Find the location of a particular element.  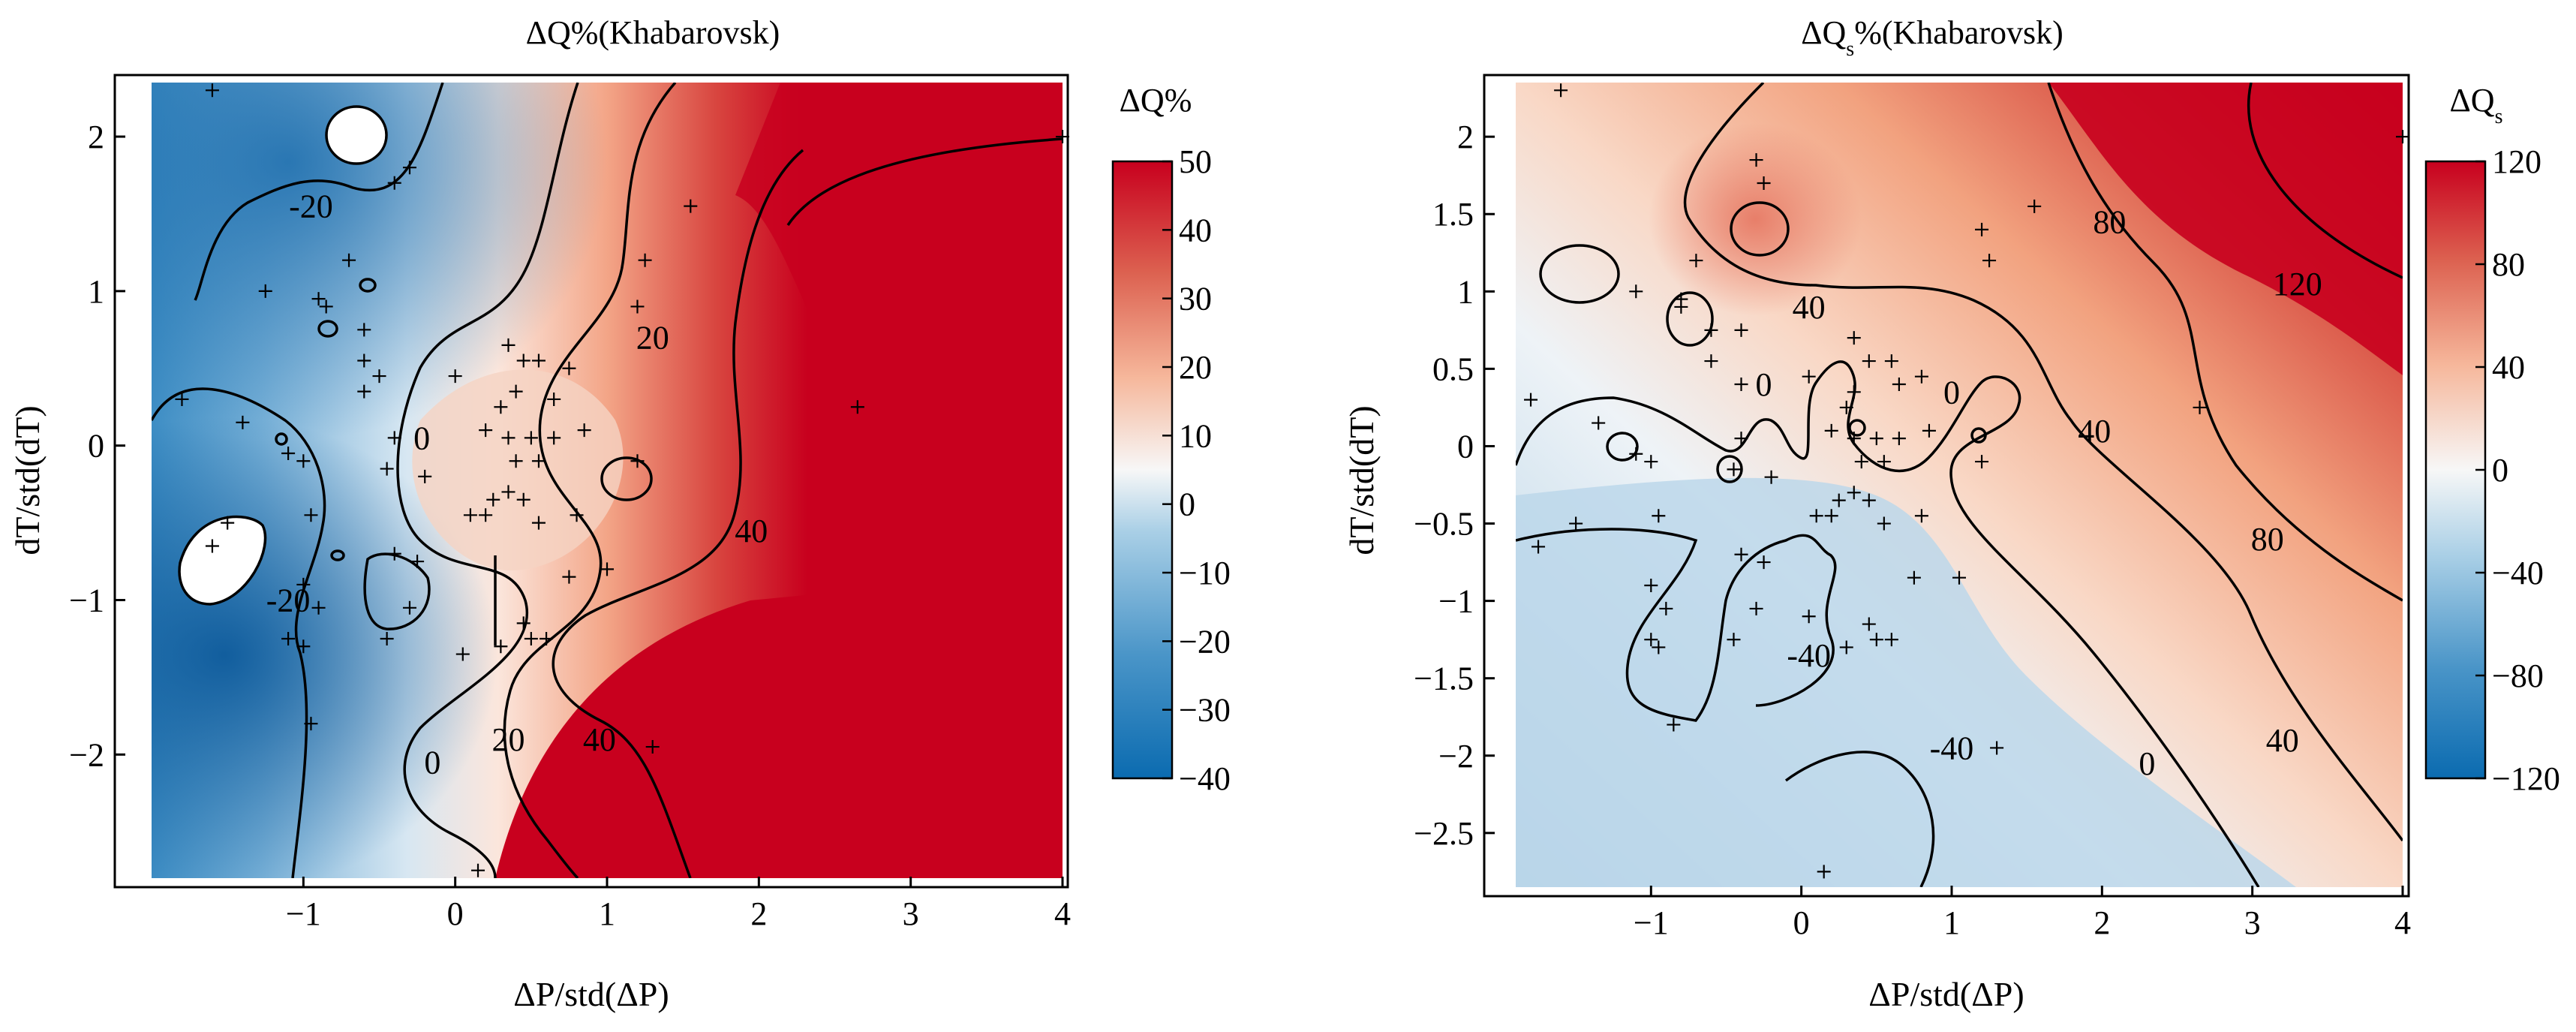

left-colorbar-tick-label: 0 is located at coordinates (1187, 504).